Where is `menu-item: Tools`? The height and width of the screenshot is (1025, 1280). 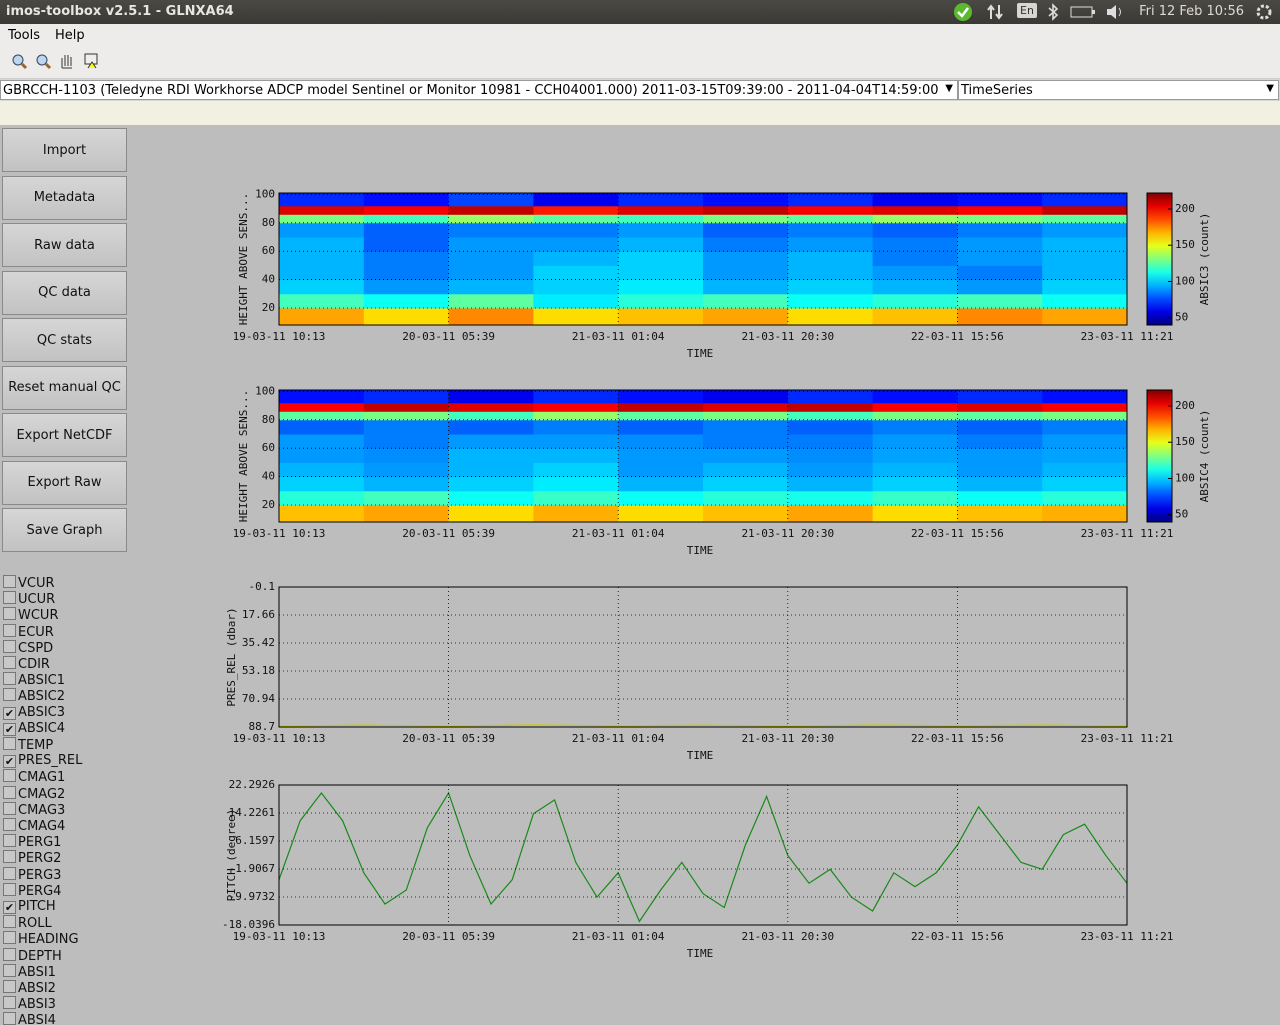 menu-item: Tools is located at coordinates (24, 35).